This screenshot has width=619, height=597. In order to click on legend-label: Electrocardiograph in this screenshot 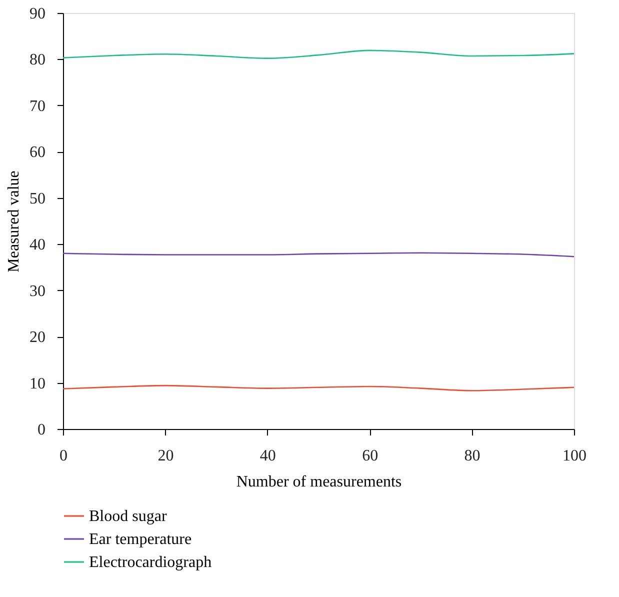, I will do `click(150, 562)`.